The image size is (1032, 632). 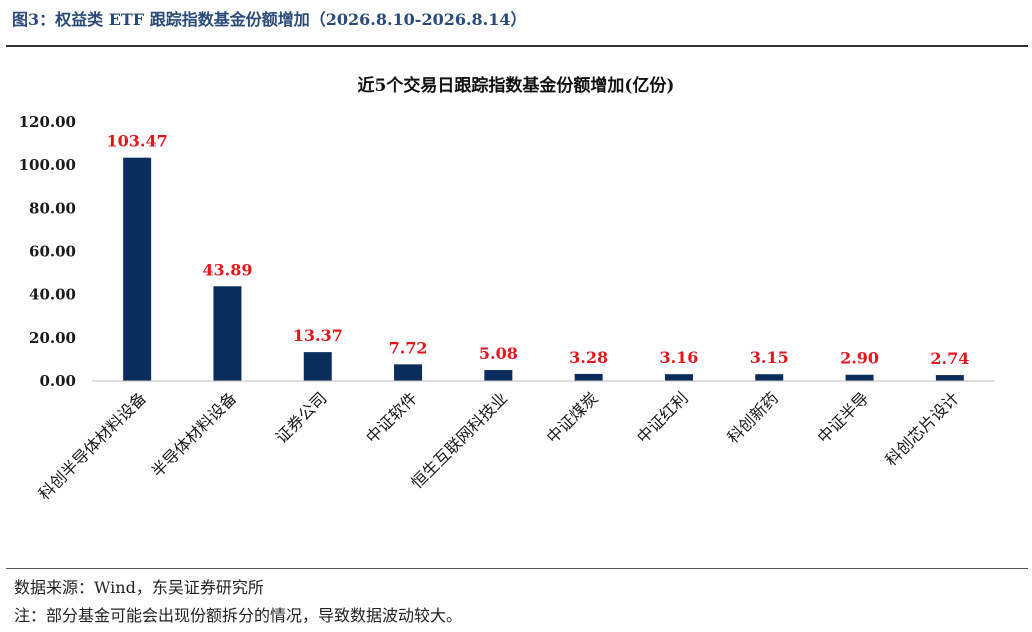 What do you see at coordinates (662, 417) in the screenshot?
I see `category-label: 中证红利` at bounding box center [662, 417].